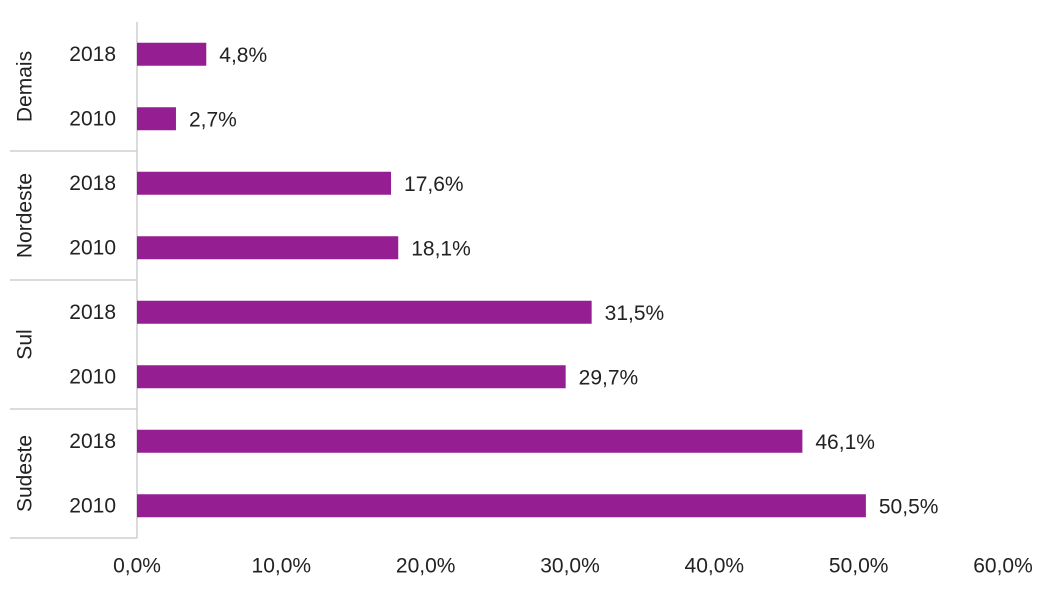 The width and height of the screenshot is (1056, 594). I want to click on group-label-nordeste: Nordeste, so click(25, 215).